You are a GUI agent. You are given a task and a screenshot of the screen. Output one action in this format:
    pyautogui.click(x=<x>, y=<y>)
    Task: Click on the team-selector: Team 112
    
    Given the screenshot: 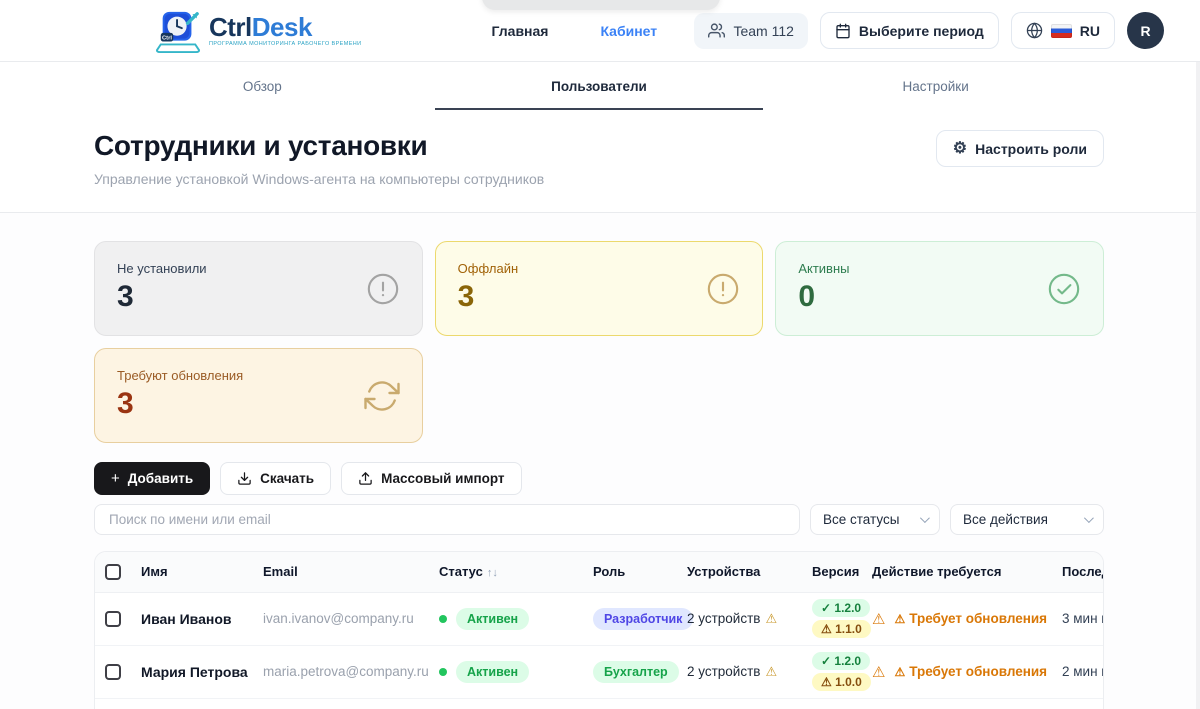 What is the action you would take?
    pyautogui.click(x=751, y=30)
    